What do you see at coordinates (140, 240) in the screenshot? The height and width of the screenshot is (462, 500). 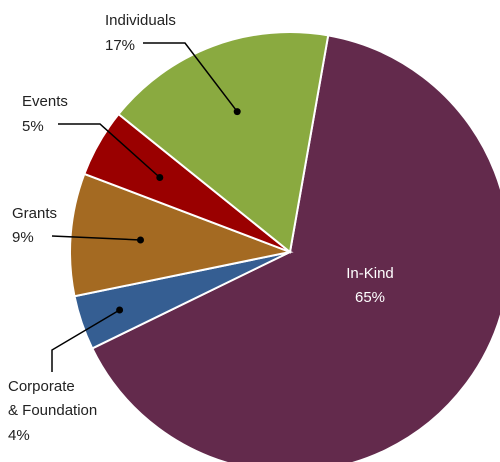 I see `leader-dot-grants` at bounding box center [140, 240].